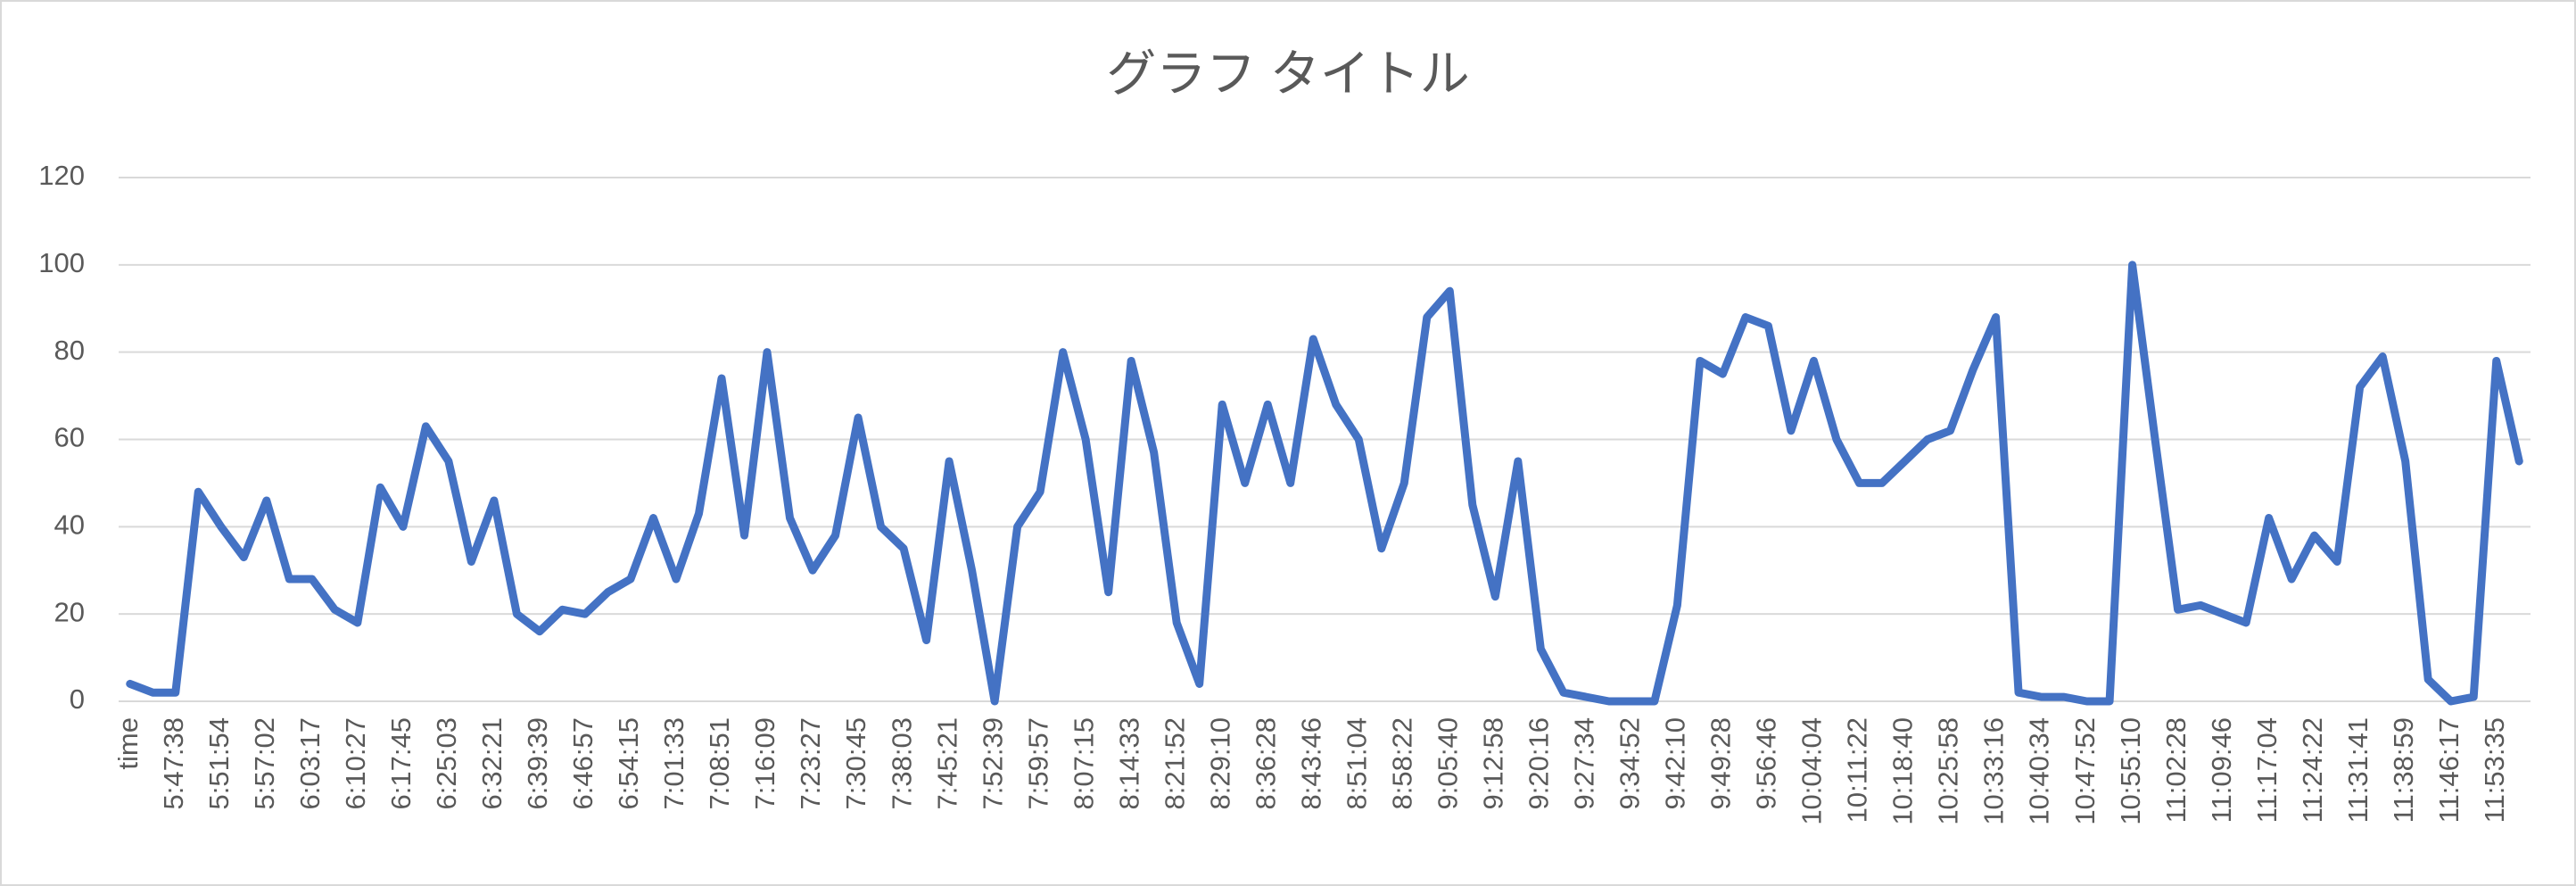  Describe the element at coordinates (2085, 771) in the screenshot. I see `x-tick-label: 10:47:52` at that location.